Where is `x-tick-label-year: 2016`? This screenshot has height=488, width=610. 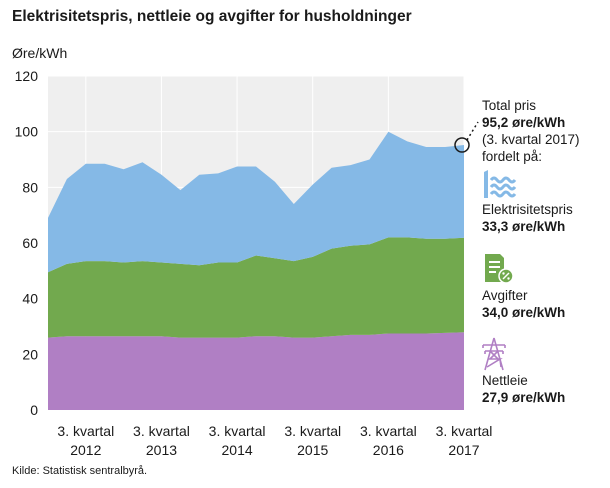
x-tick-label-year: 2016 is located at coordinates (388, 450).